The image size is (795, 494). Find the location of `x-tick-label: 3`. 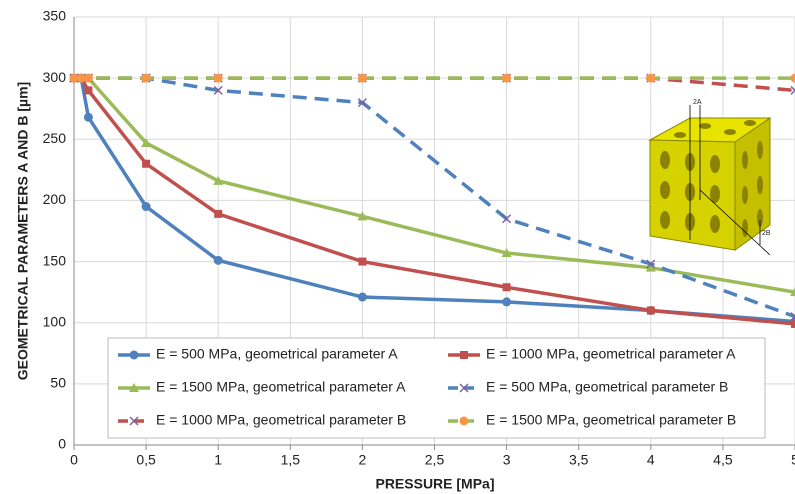

x-tick-label: 3 is located at coordinates (507, 460).